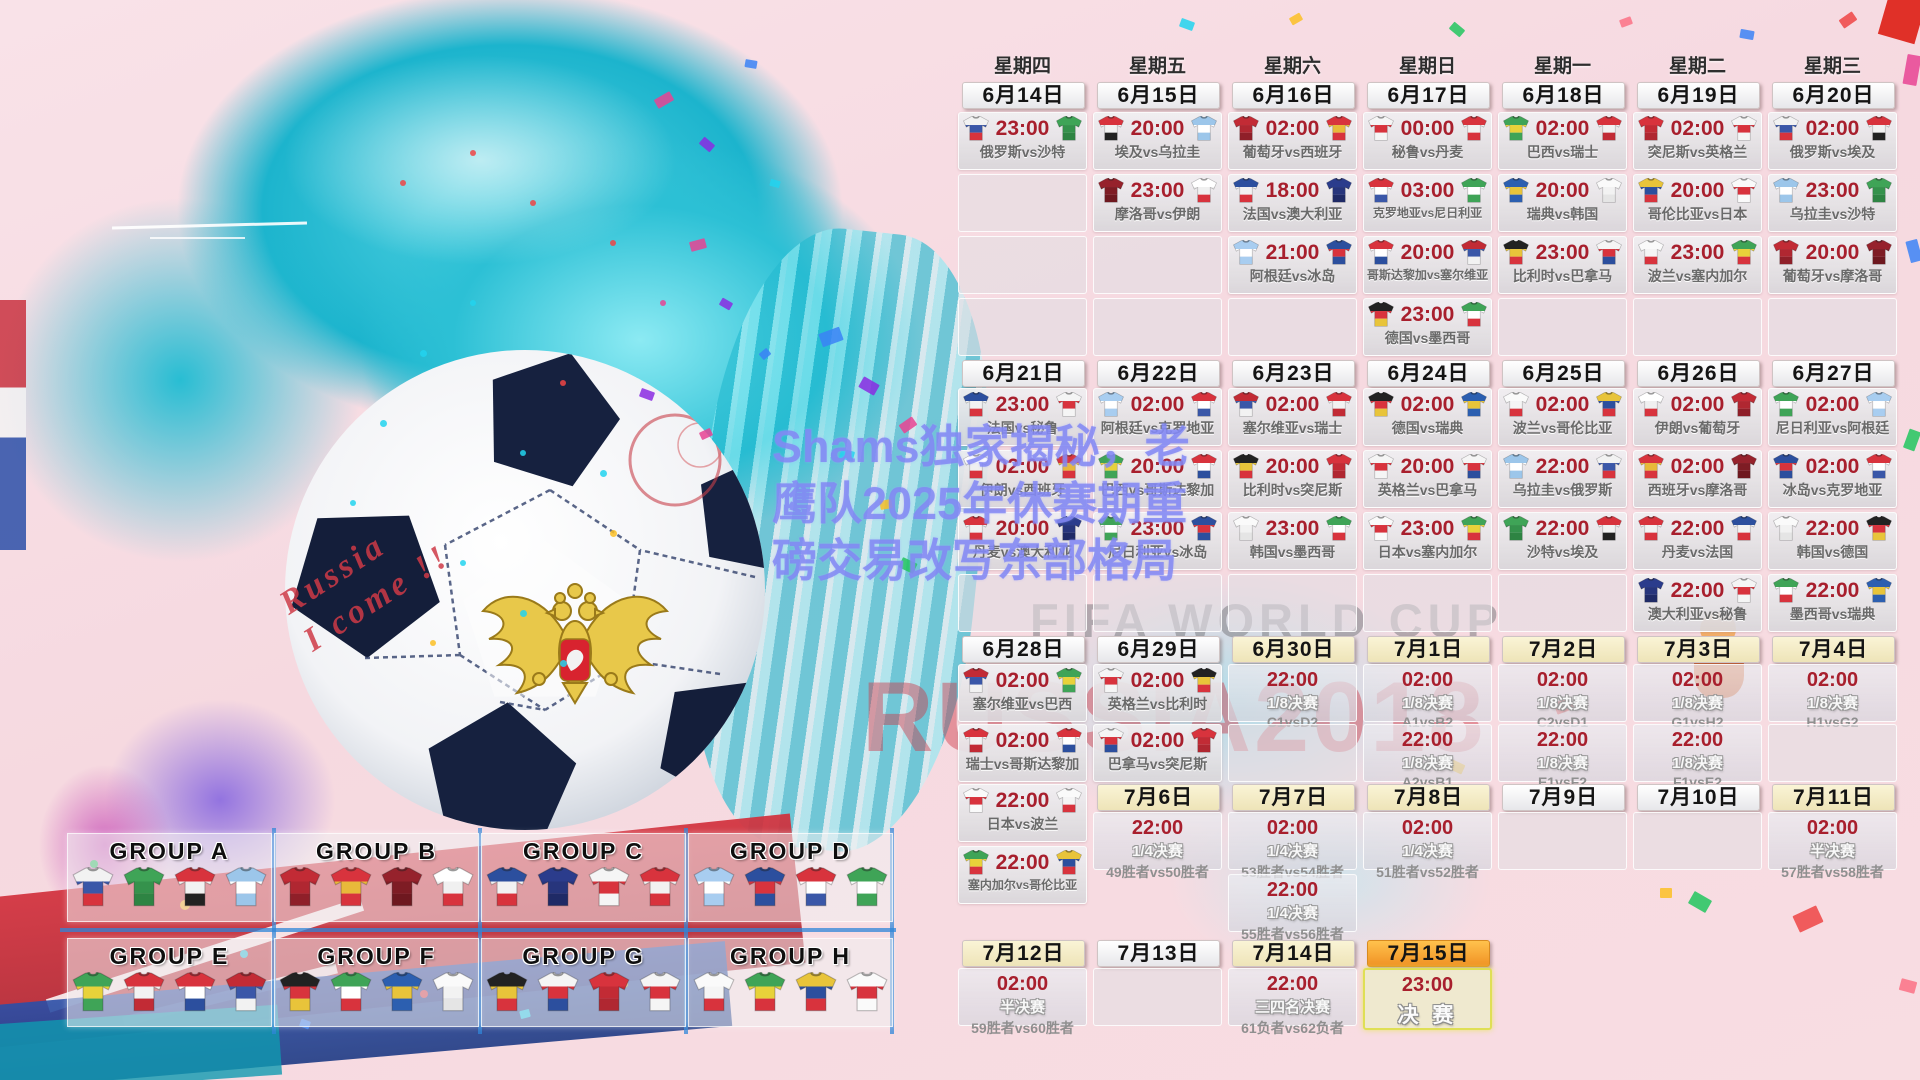 The height and width of the screenshot is (1080, 1920). Describe the element at coordinates (1292, 541) in the screenshot. I see `match-cell: 23:00 韩国vs墨西哥` at that location.